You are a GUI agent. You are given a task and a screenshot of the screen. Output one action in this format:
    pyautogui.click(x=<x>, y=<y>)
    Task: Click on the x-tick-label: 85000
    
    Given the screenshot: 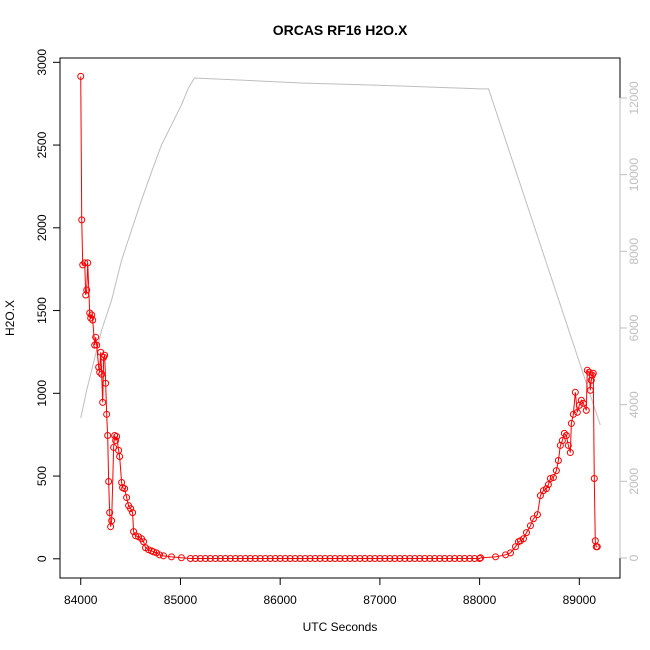 What is the action you would take?
    pyautogui.click(x=181, y=600)
    